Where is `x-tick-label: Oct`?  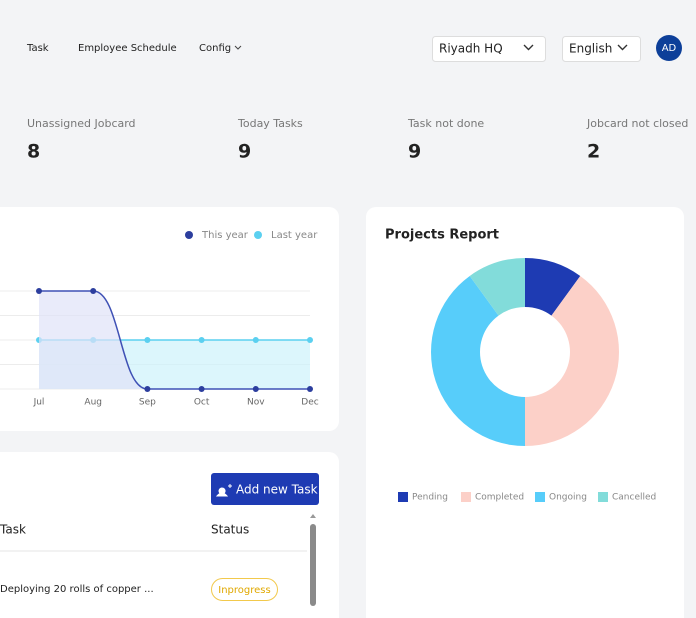 x-tick-label: Oct is located at coordinates (202, 403).